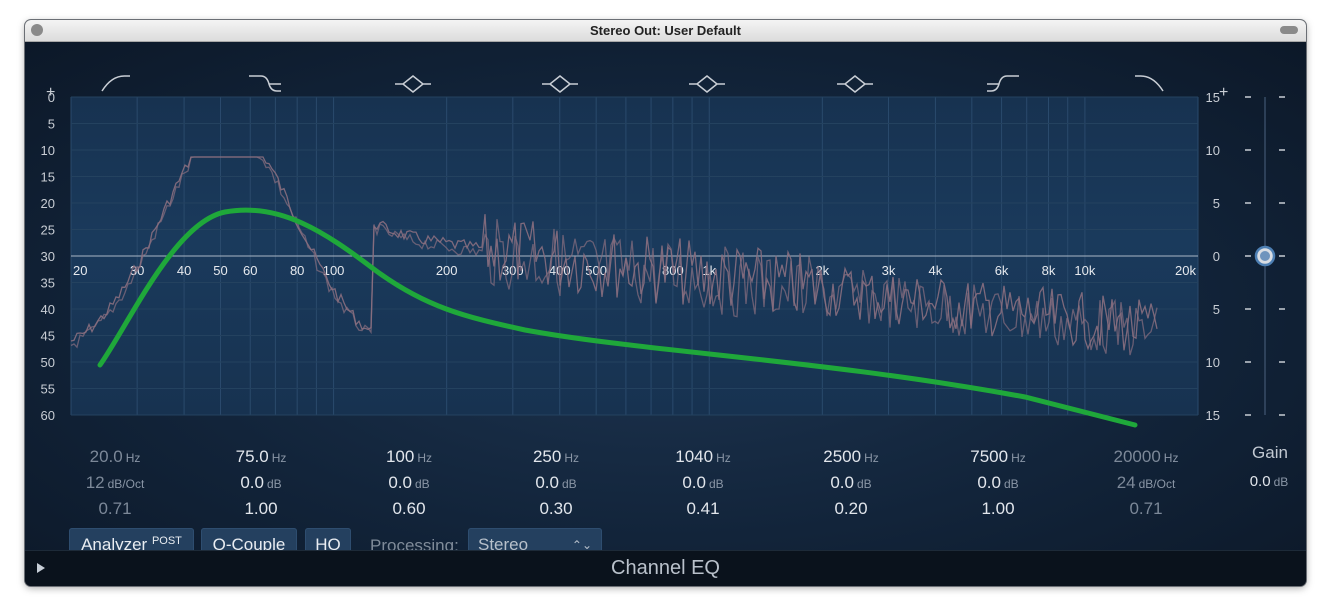  Describe the element at coordinates (51, 124) in the screenshot. I see `left-axis-tick: 5` at that location.